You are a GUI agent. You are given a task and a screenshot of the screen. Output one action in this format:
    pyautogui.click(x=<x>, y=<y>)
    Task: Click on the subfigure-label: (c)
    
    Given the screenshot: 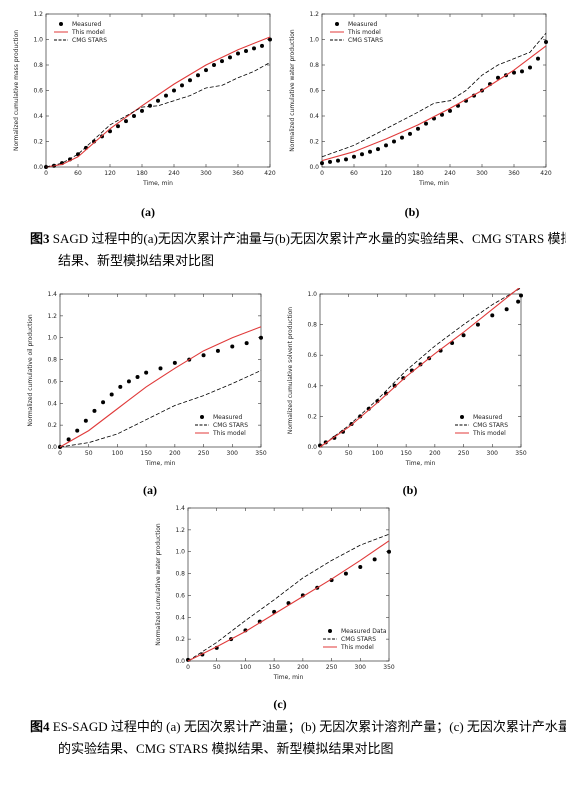 What is the action you would take?
    pyautogui.click(x=280, y=704)
    